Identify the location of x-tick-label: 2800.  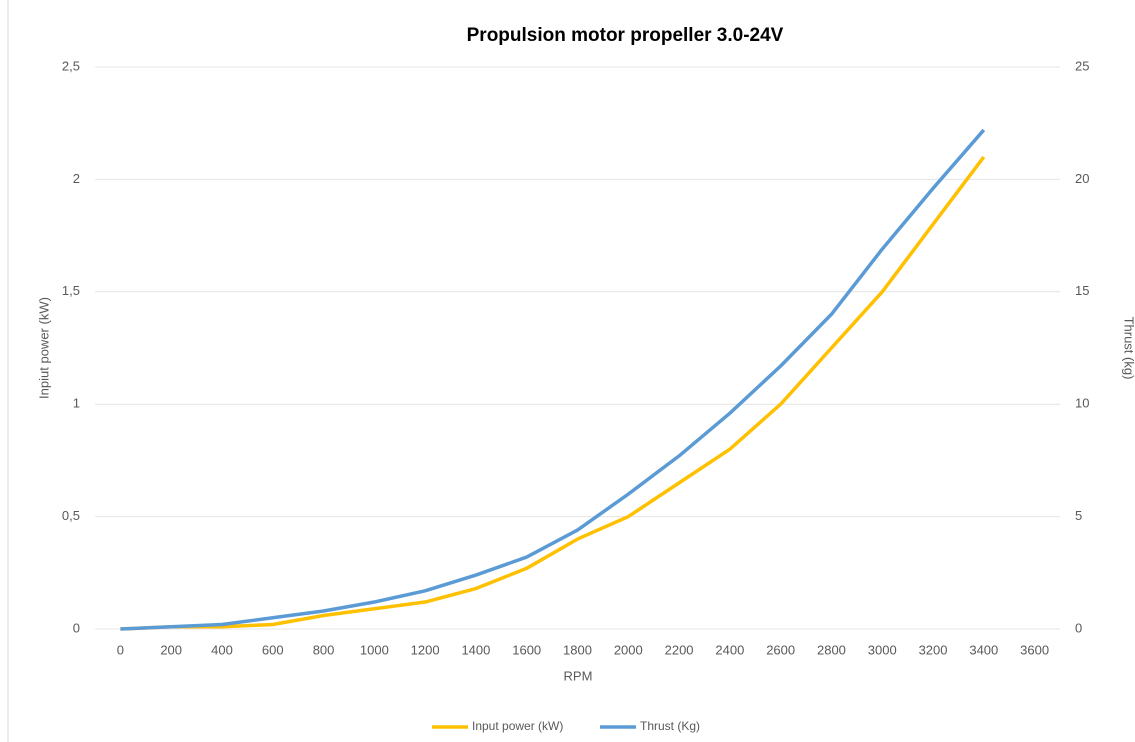
(831, 649).